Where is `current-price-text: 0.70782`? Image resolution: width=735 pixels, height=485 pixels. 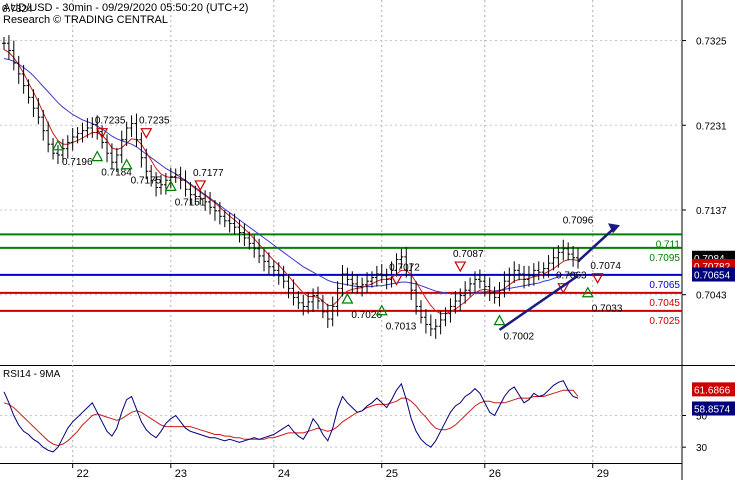
current-price-text: 0.70782 is located at coordinates (712, 267).